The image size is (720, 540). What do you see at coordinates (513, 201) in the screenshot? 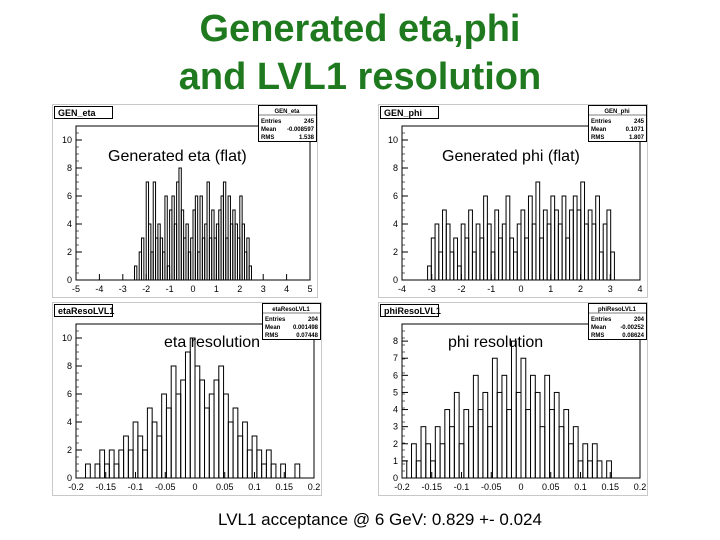
I see `canvas-frame` at bounding box center [513, 201].